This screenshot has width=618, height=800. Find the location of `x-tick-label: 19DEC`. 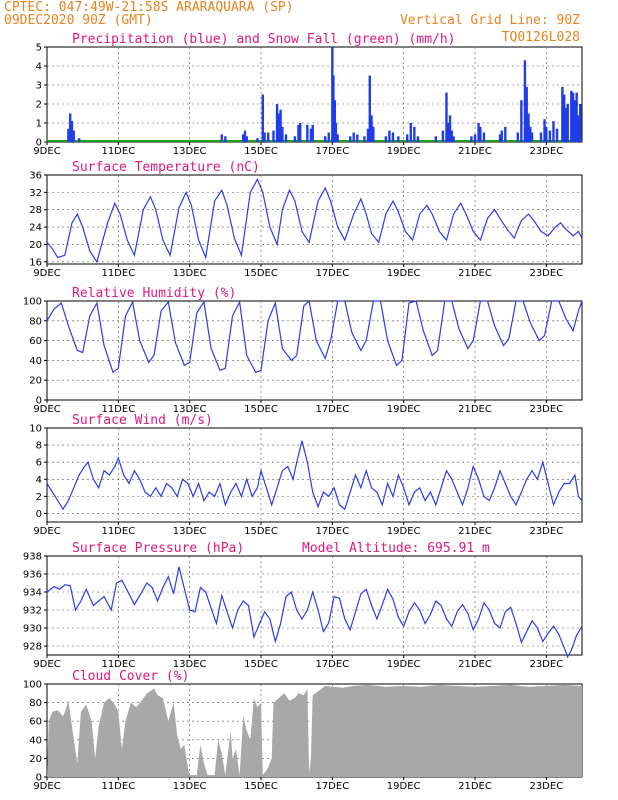

x-tick-label: 19DEC is located at coordinates (404, 786).